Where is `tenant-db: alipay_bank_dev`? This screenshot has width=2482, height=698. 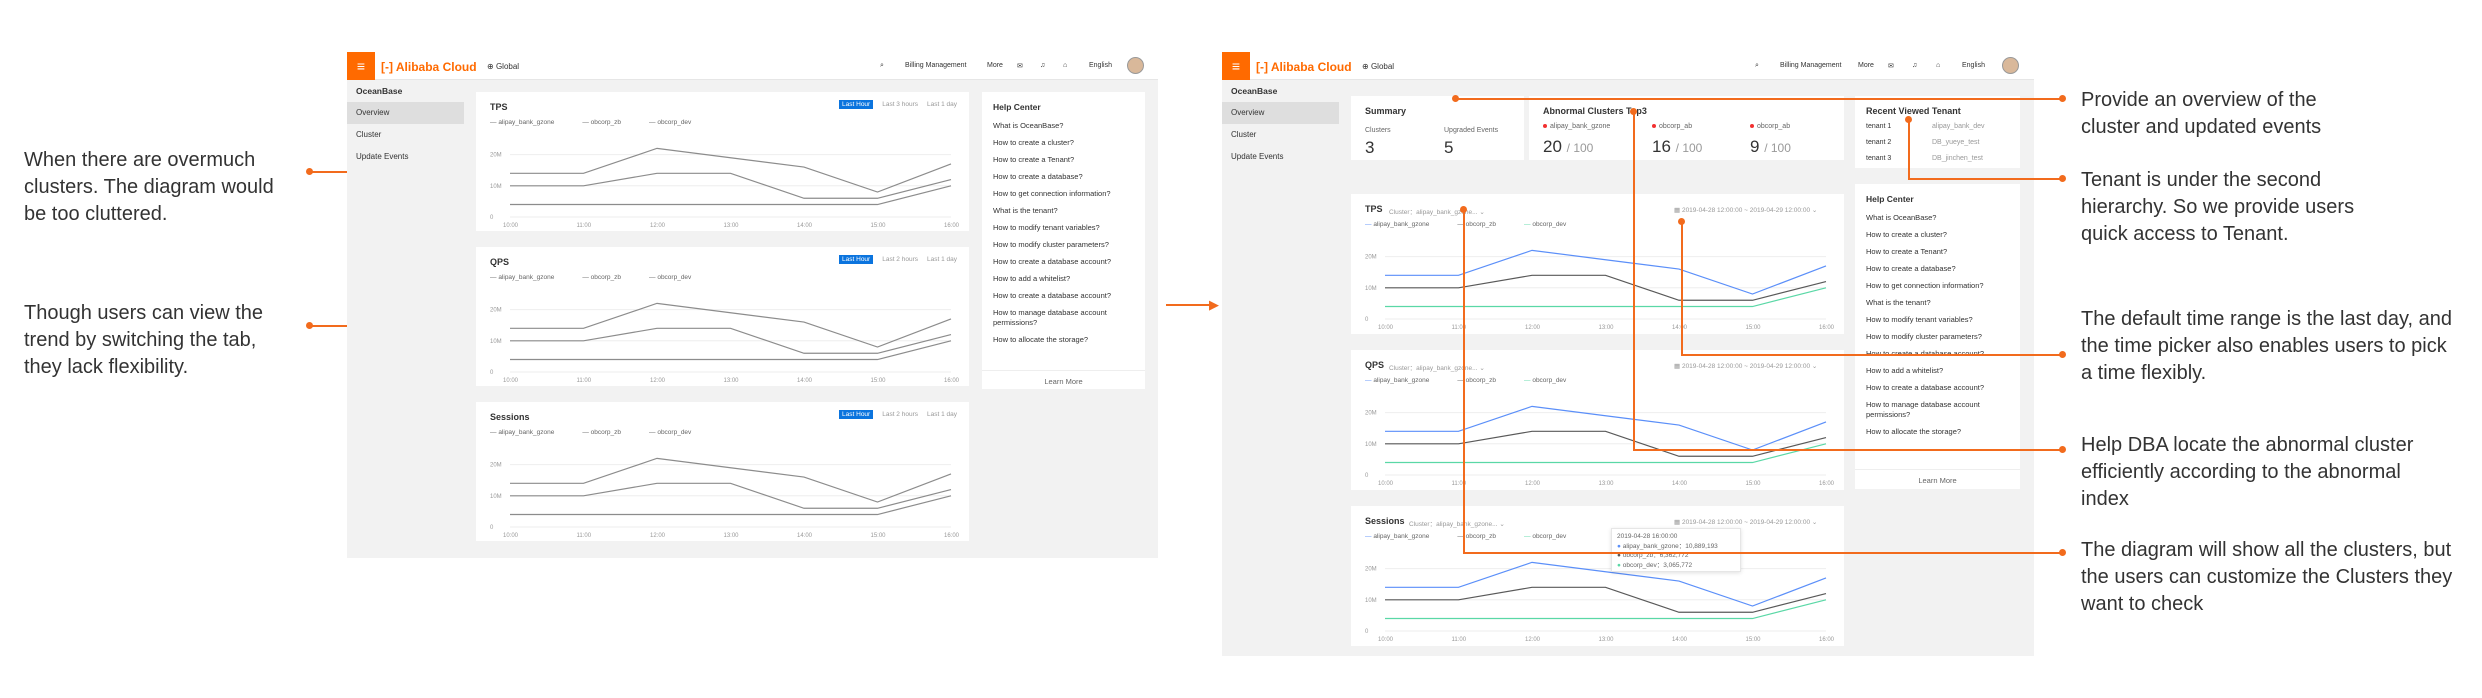 tenant-db: alipay_bank_dev is located at coordinates (1958, 126).